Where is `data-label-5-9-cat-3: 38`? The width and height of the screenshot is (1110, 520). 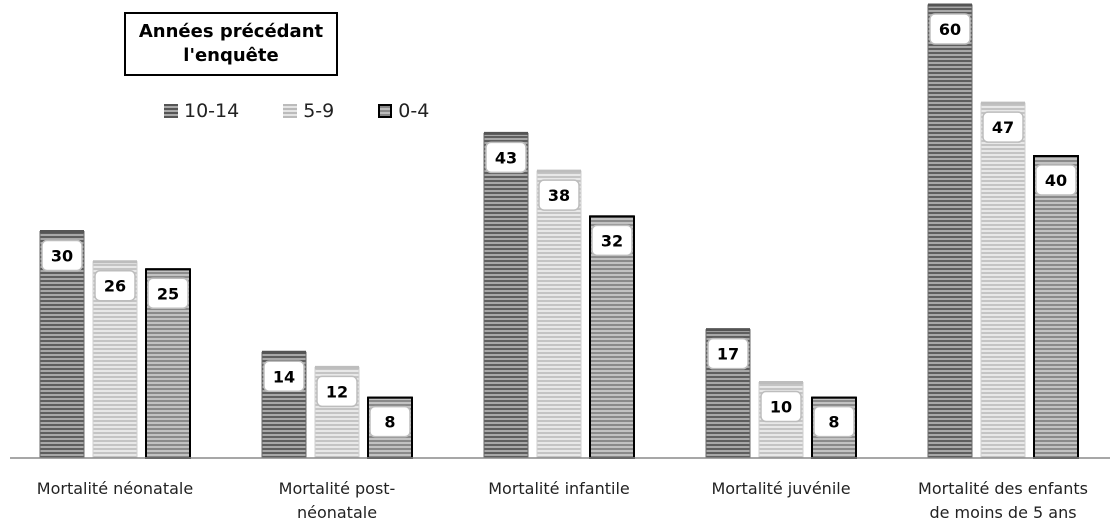 data-label-5-9-cat-3: 38 is located at coordinates (559, 195).